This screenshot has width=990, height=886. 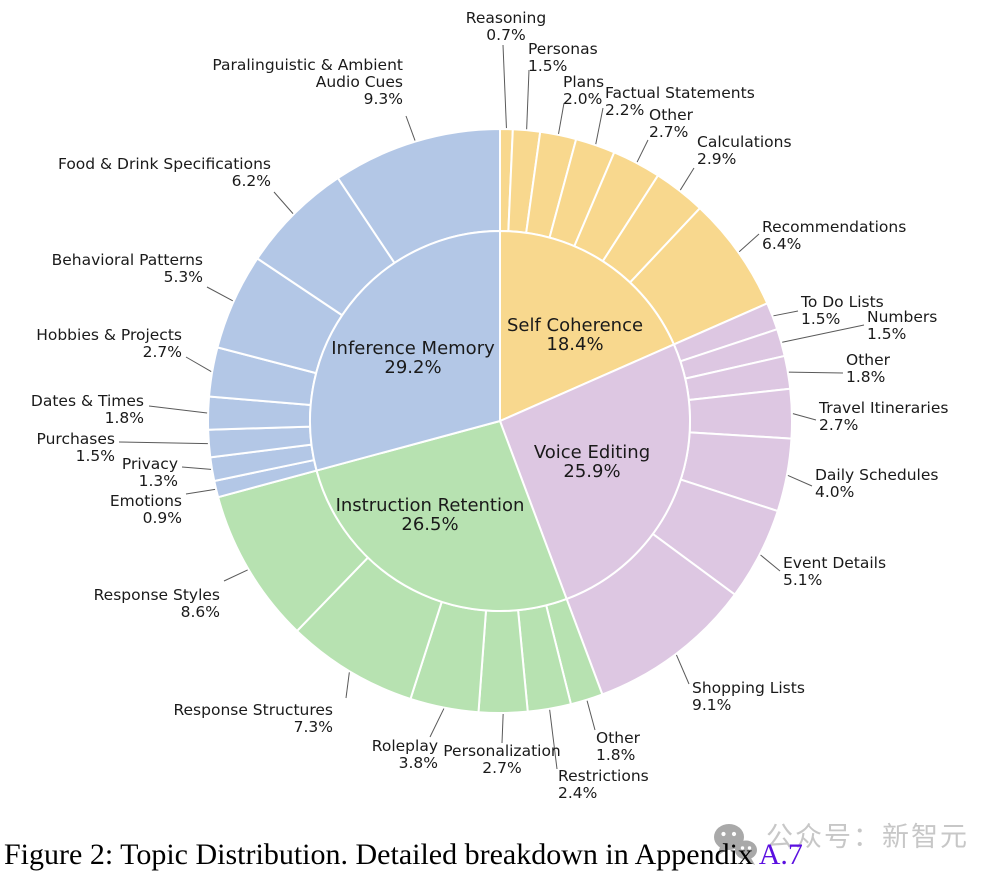 I want to click on leader-hobbies-projects, so click(x=198, y=364).